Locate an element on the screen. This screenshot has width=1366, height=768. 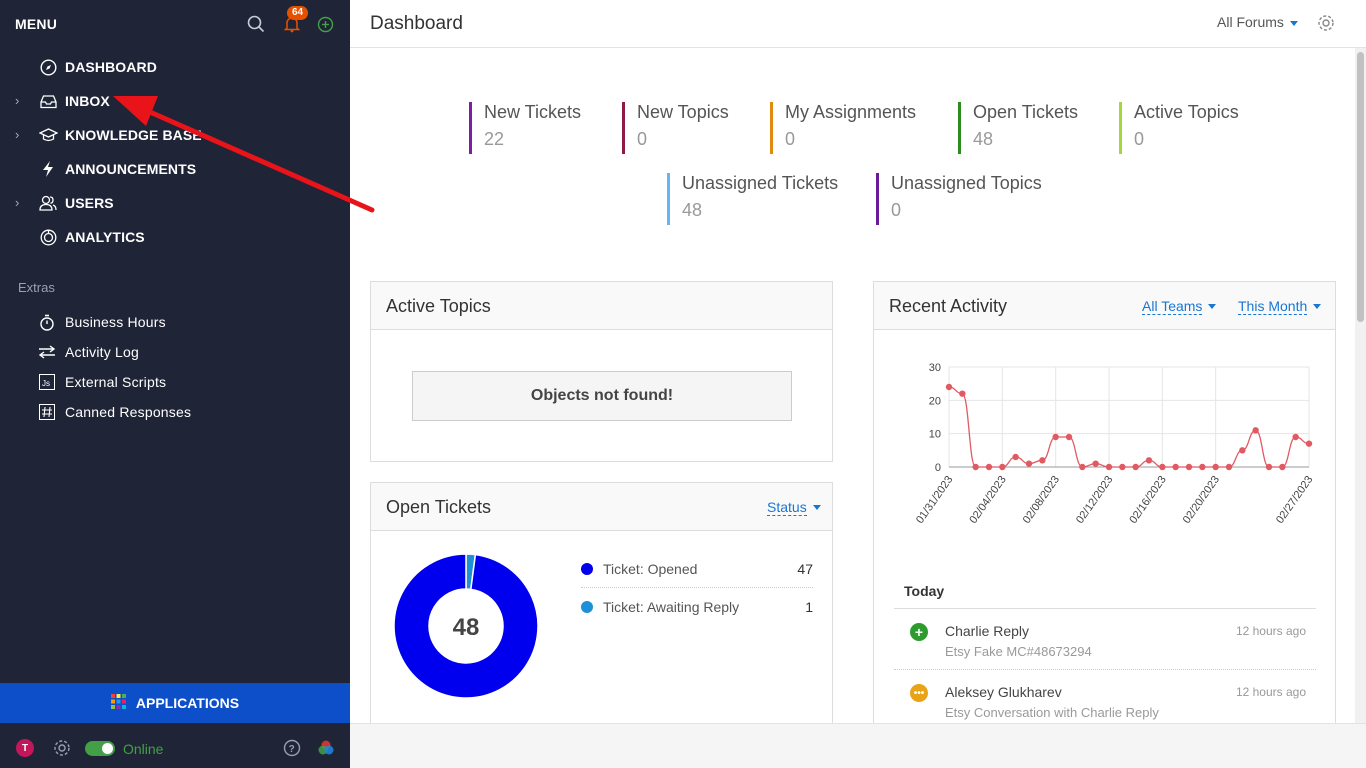
extras-label: External Scripts is located at coordinates (116, 382).